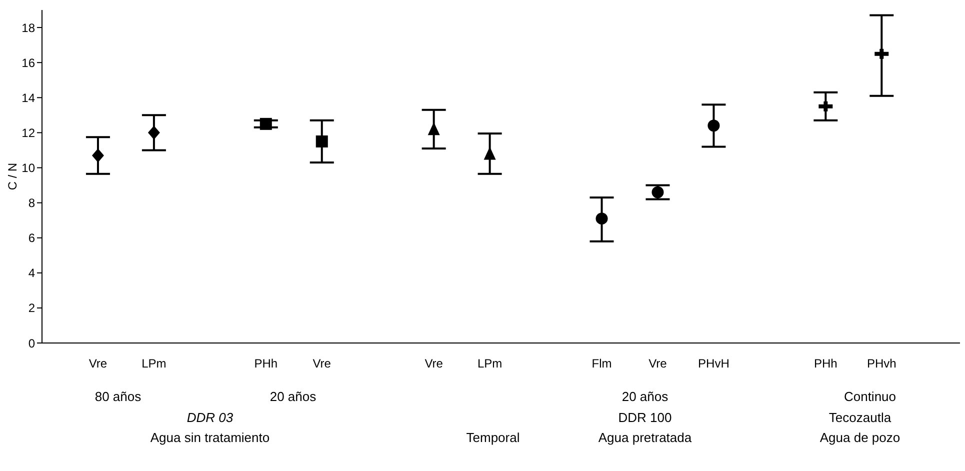 This screenshot has width=965, height=471. Describe the element at coordinates (602, 363) in the screenshot. I see `x-tick-label: Flm` at that location.